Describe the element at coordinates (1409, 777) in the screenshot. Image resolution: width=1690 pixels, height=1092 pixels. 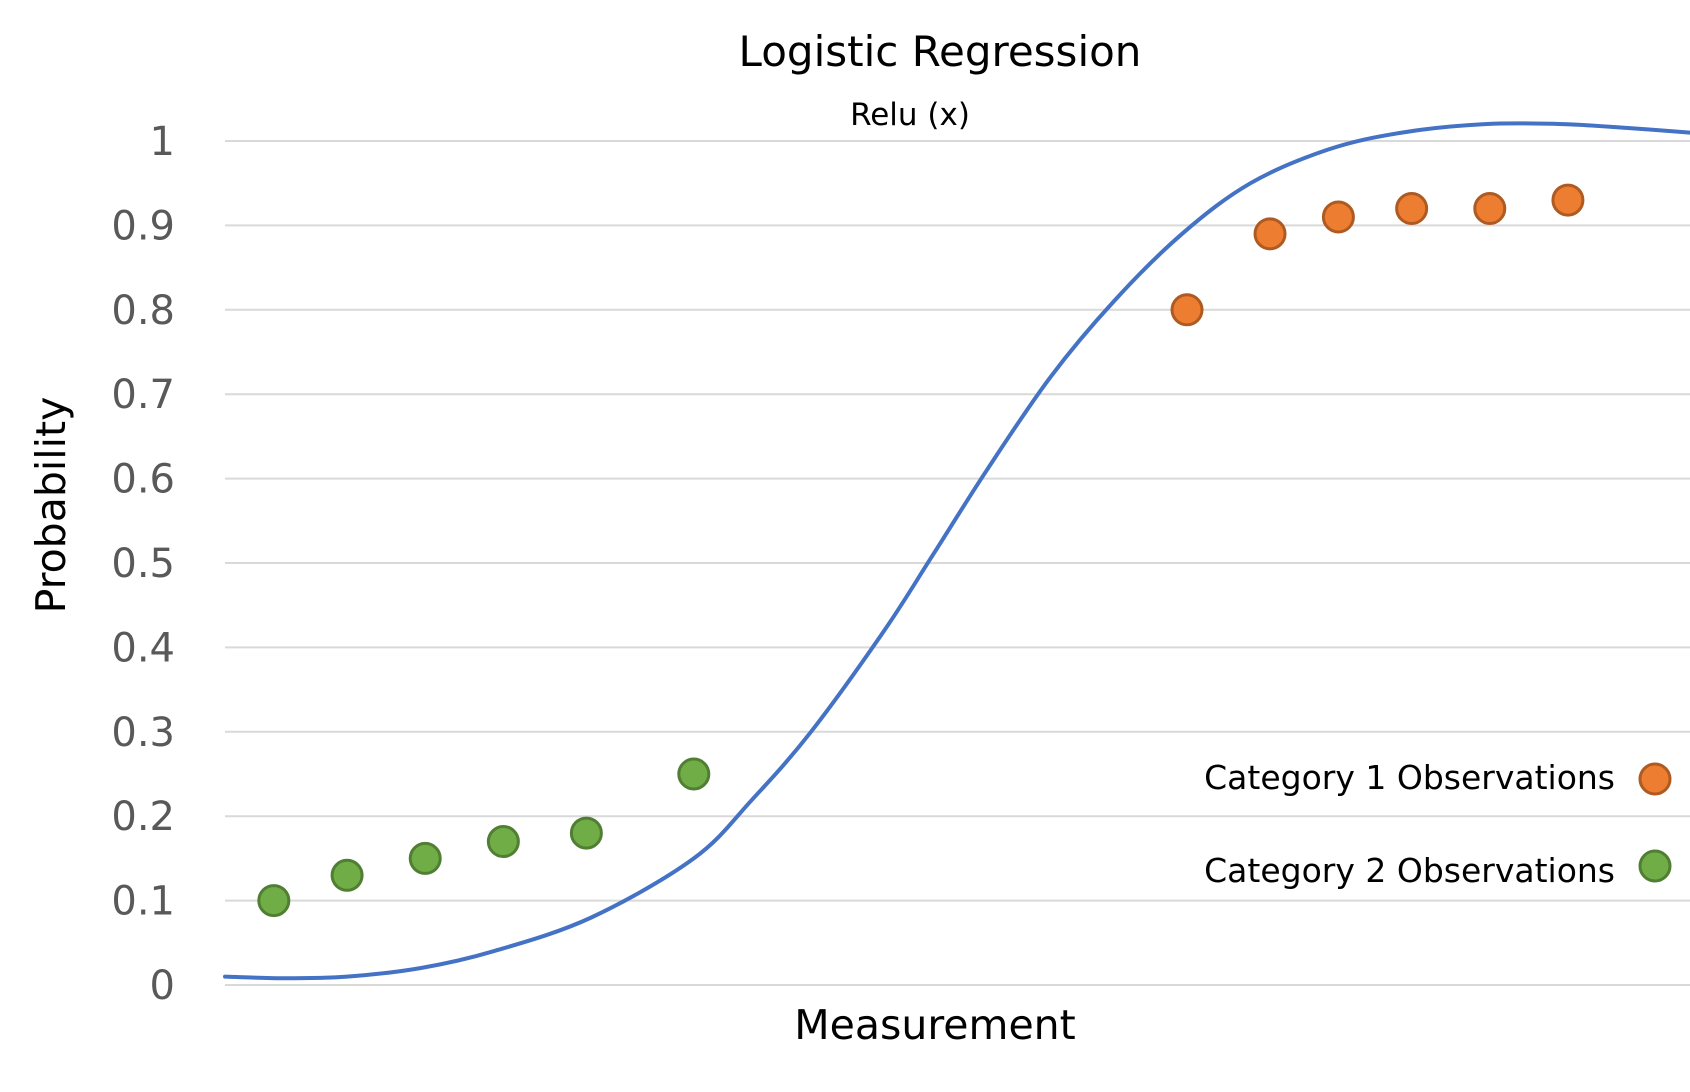
I see `legend-label-category-1: Category 1 Observations` at that location.